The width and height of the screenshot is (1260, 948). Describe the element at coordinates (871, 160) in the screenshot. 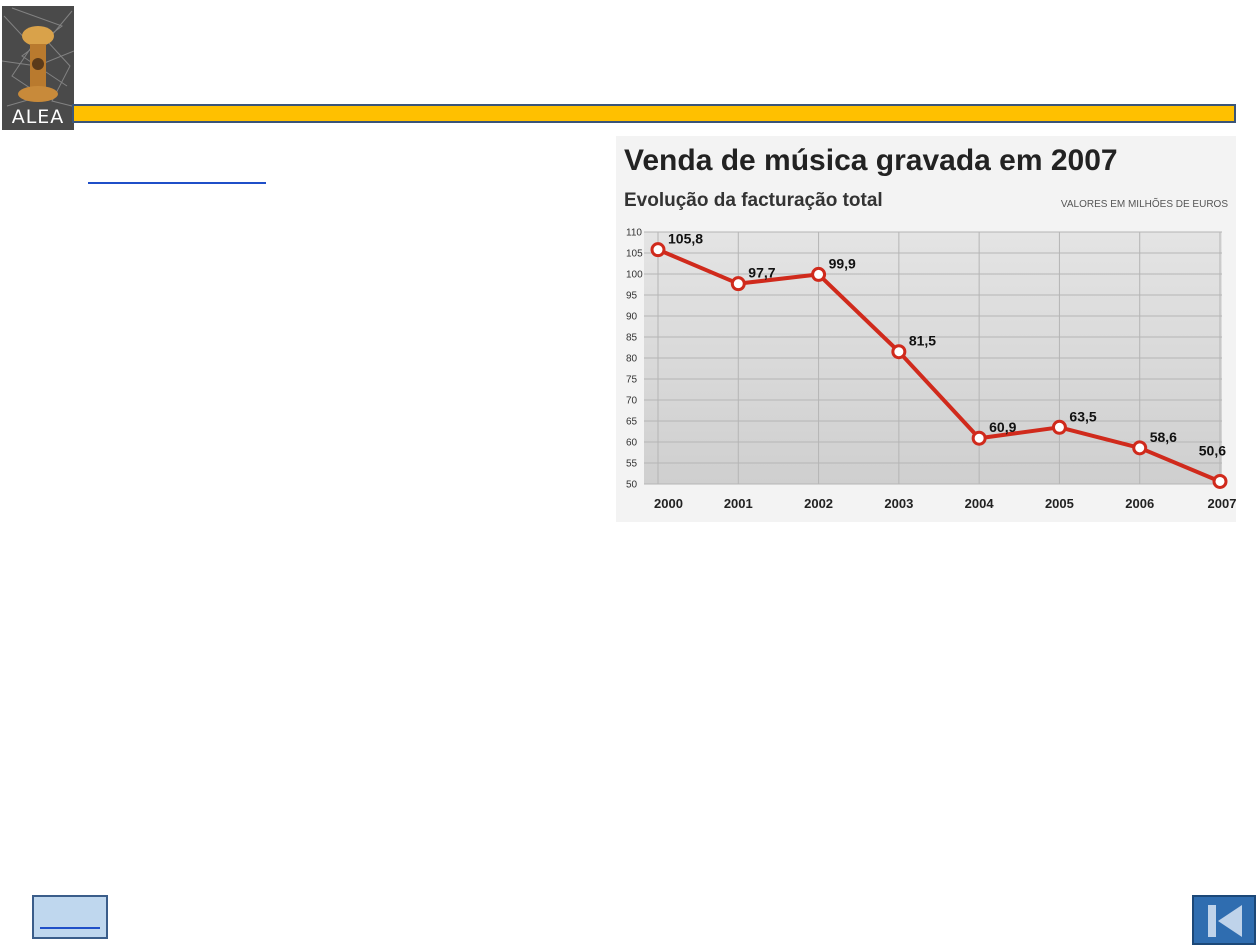

I see `chart-title: Venda de música gravada em 2007` at that location.